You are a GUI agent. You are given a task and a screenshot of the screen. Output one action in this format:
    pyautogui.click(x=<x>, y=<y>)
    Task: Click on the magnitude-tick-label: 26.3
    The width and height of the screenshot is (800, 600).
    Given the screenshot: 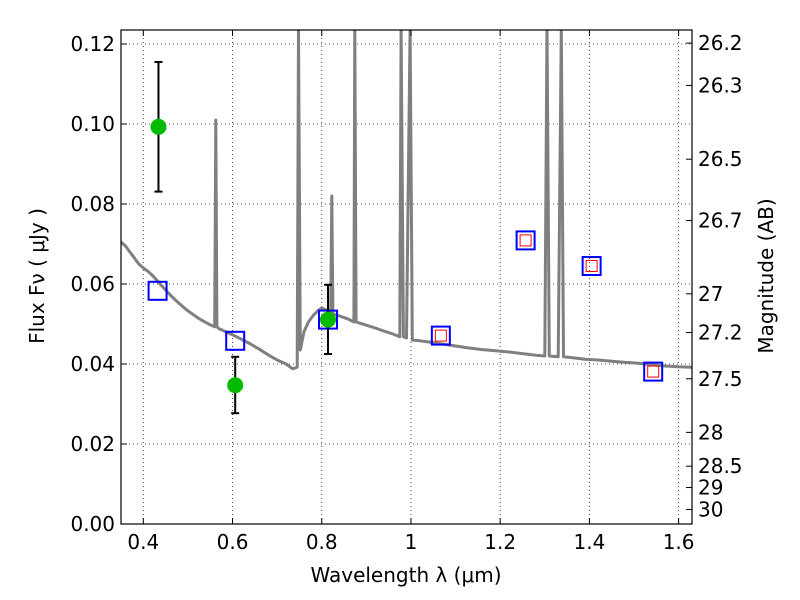 What is the action you would take?
    pyautogui.click(x=720, y=85)
    